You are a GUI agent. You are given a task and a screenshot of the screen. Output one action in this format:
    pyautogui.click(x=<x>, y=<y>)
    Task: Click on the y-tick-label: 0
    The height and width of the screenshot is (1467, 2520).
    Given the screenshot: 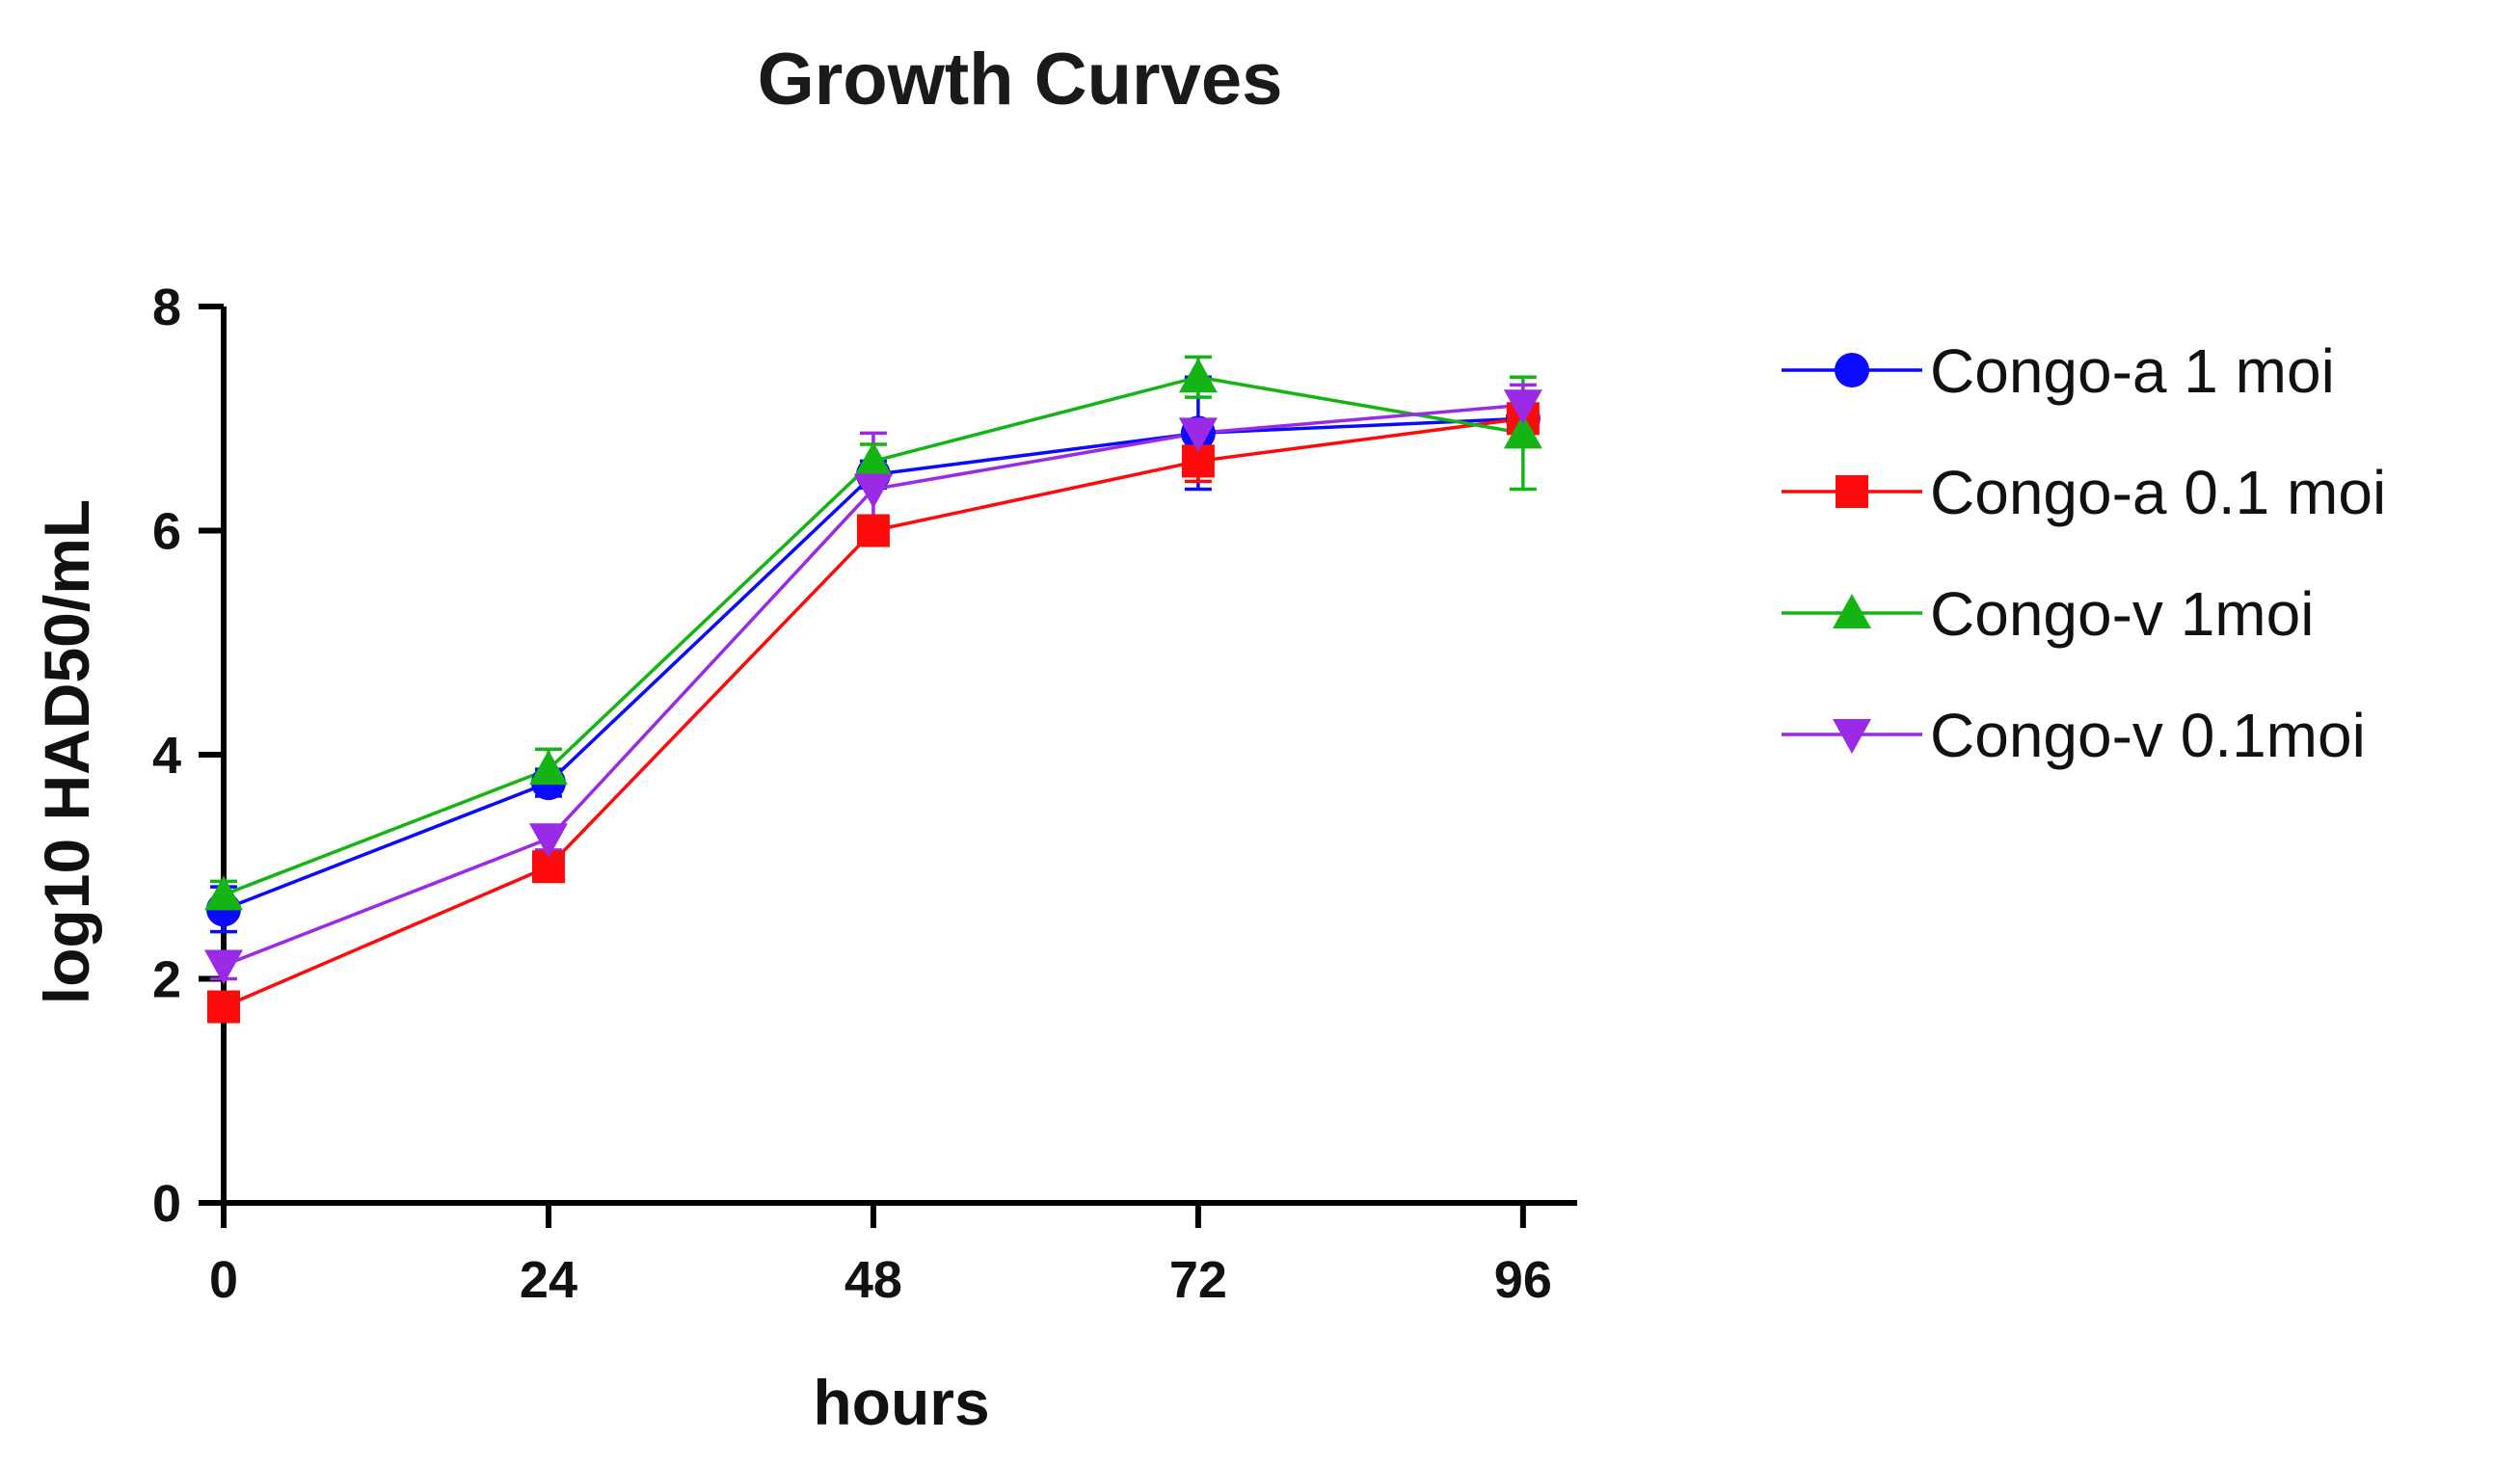 What is the action you would take?
    pyautogui.click(x=166, y=1204)
    